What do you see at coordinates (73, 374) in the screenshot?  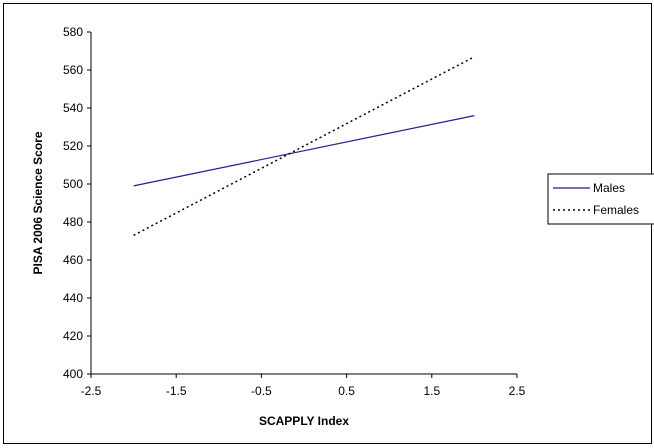 I see `y-tick-label: 400` at bounding box center [73, 374].